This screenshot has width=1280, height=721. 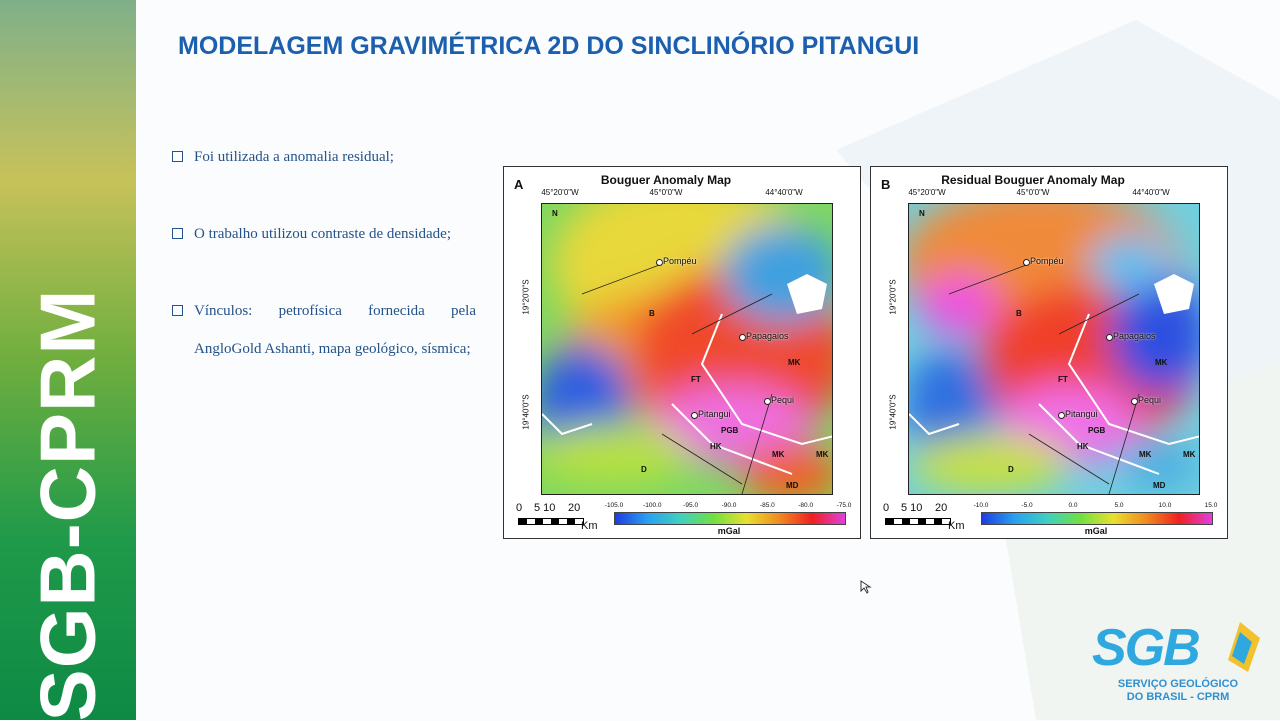 What do you see at coordinates (691, 505) in the screenshot?
I see `colorbar-tick: -95.0` at bounding box center [691, 505].